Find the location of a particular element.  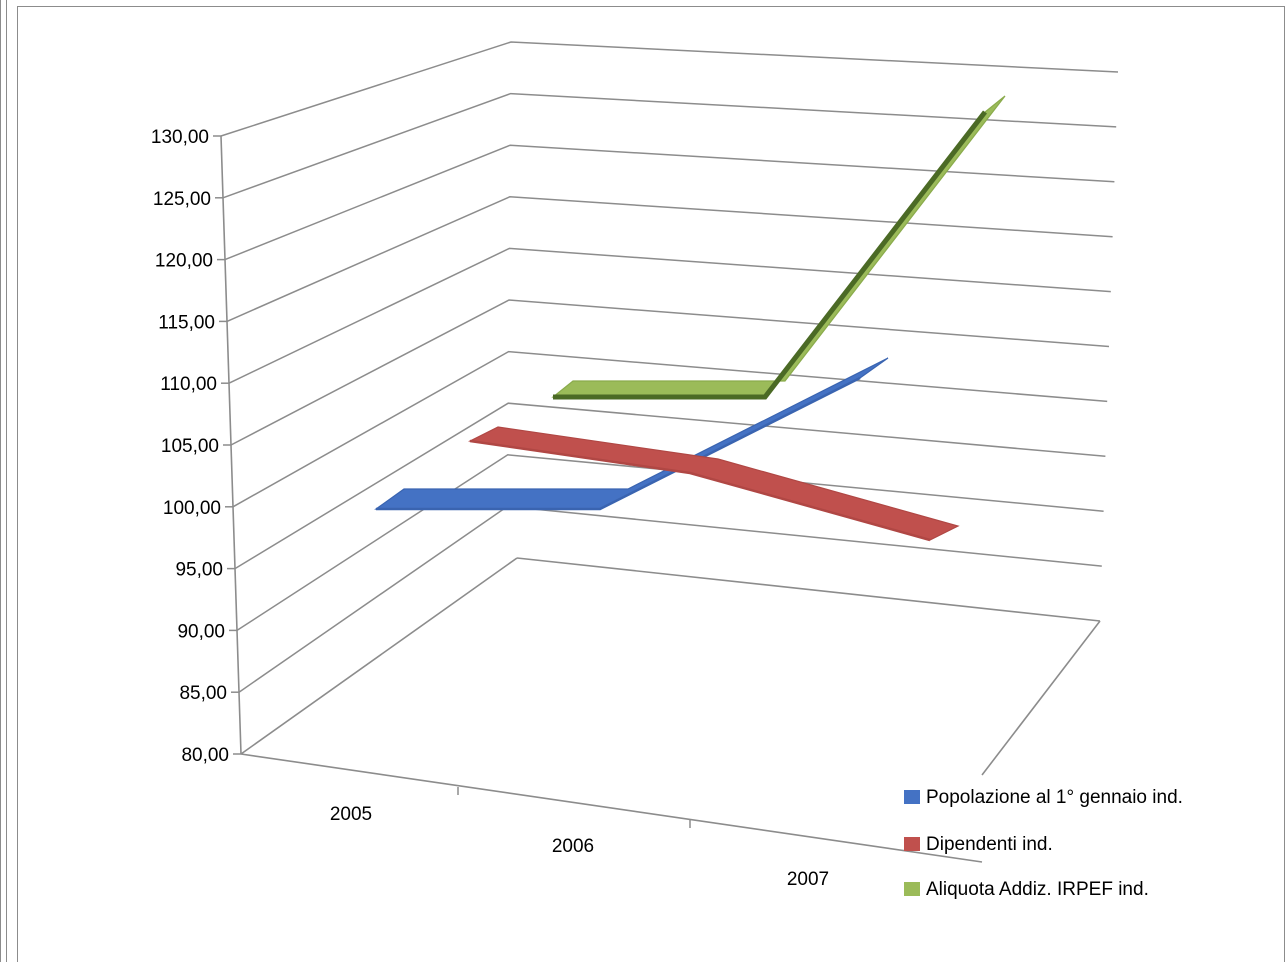

floor-back-edge is located at coordinates (808, 589).